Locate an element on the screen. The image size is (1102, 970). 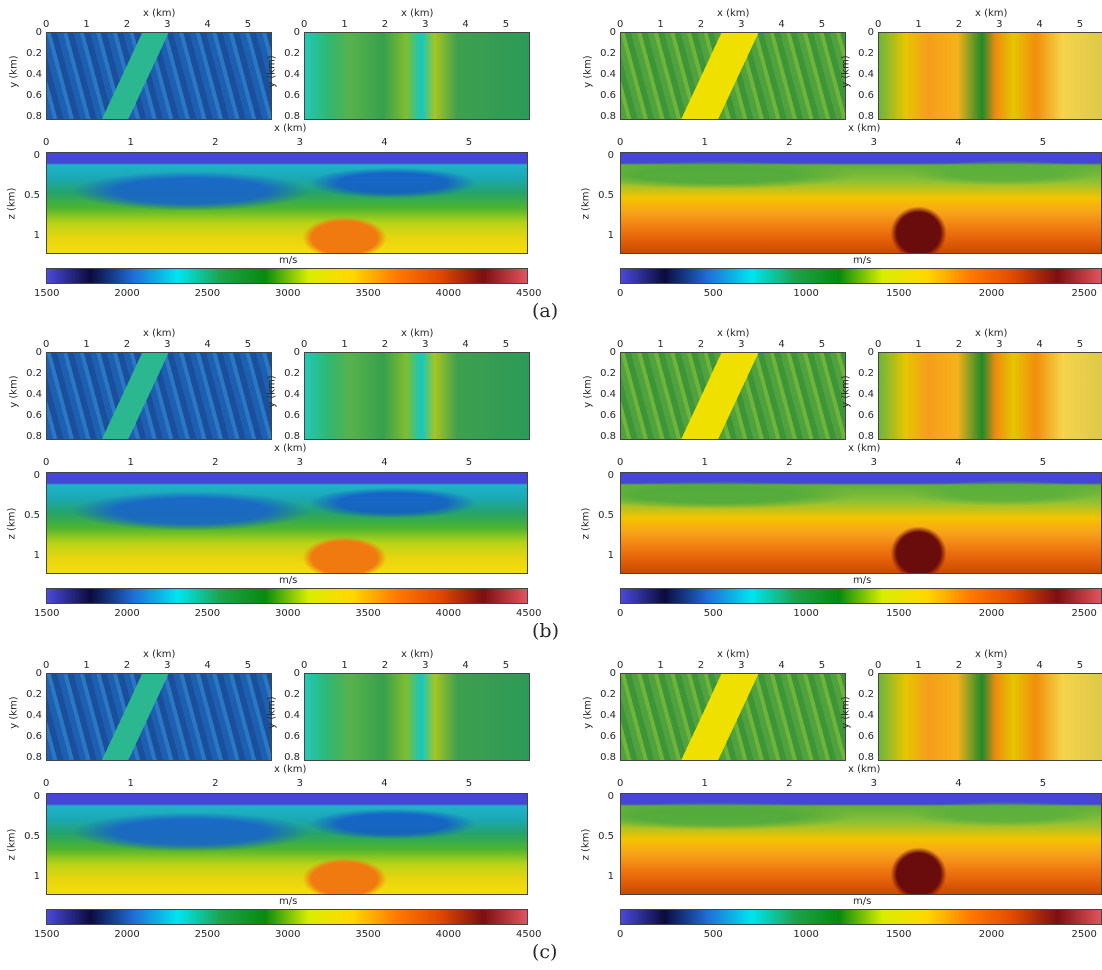
c-right-top1-ytick-0.4: 0.4 is located at coordinates (608, 715).